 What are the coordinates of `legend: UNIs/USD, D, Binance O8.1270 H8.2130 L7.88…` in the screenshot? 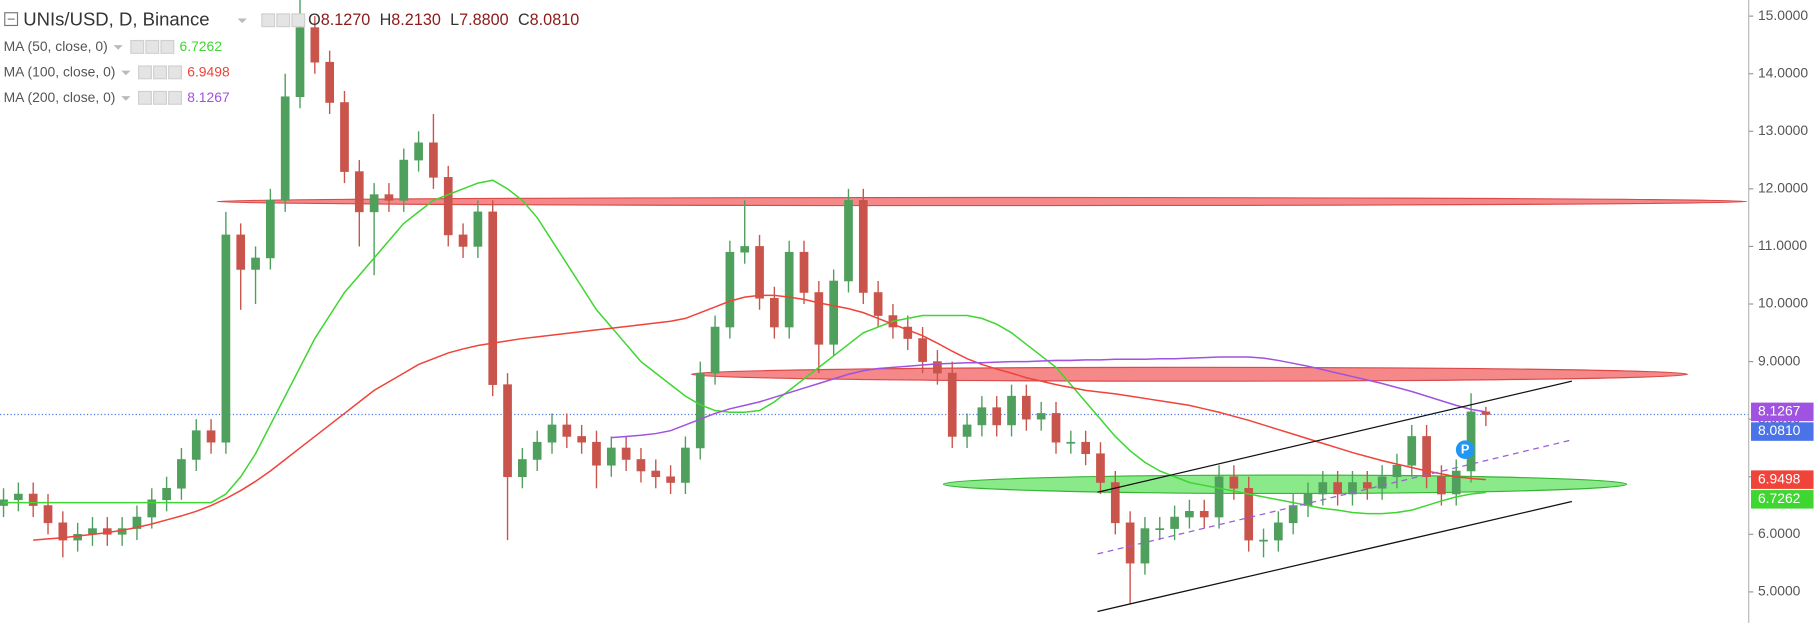 It's located at (292, 57).